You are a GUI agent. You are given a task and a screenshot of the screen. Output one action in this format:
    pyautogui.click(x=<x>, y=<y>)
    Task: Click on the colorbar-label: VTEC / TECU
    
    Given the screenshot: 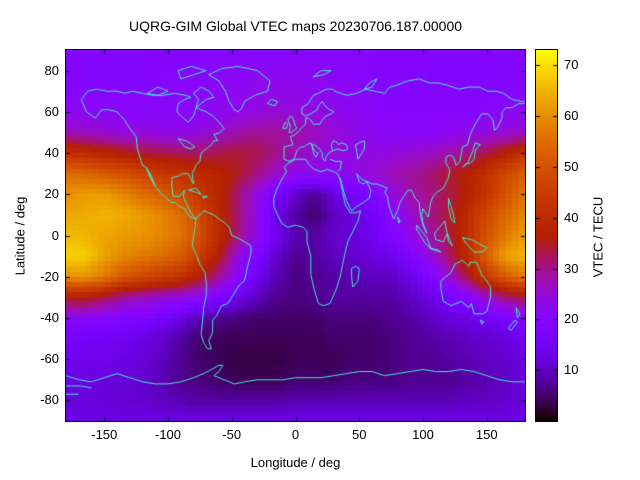 What is the action you would take?
    pyautogui.click(x=598, y=237)
    